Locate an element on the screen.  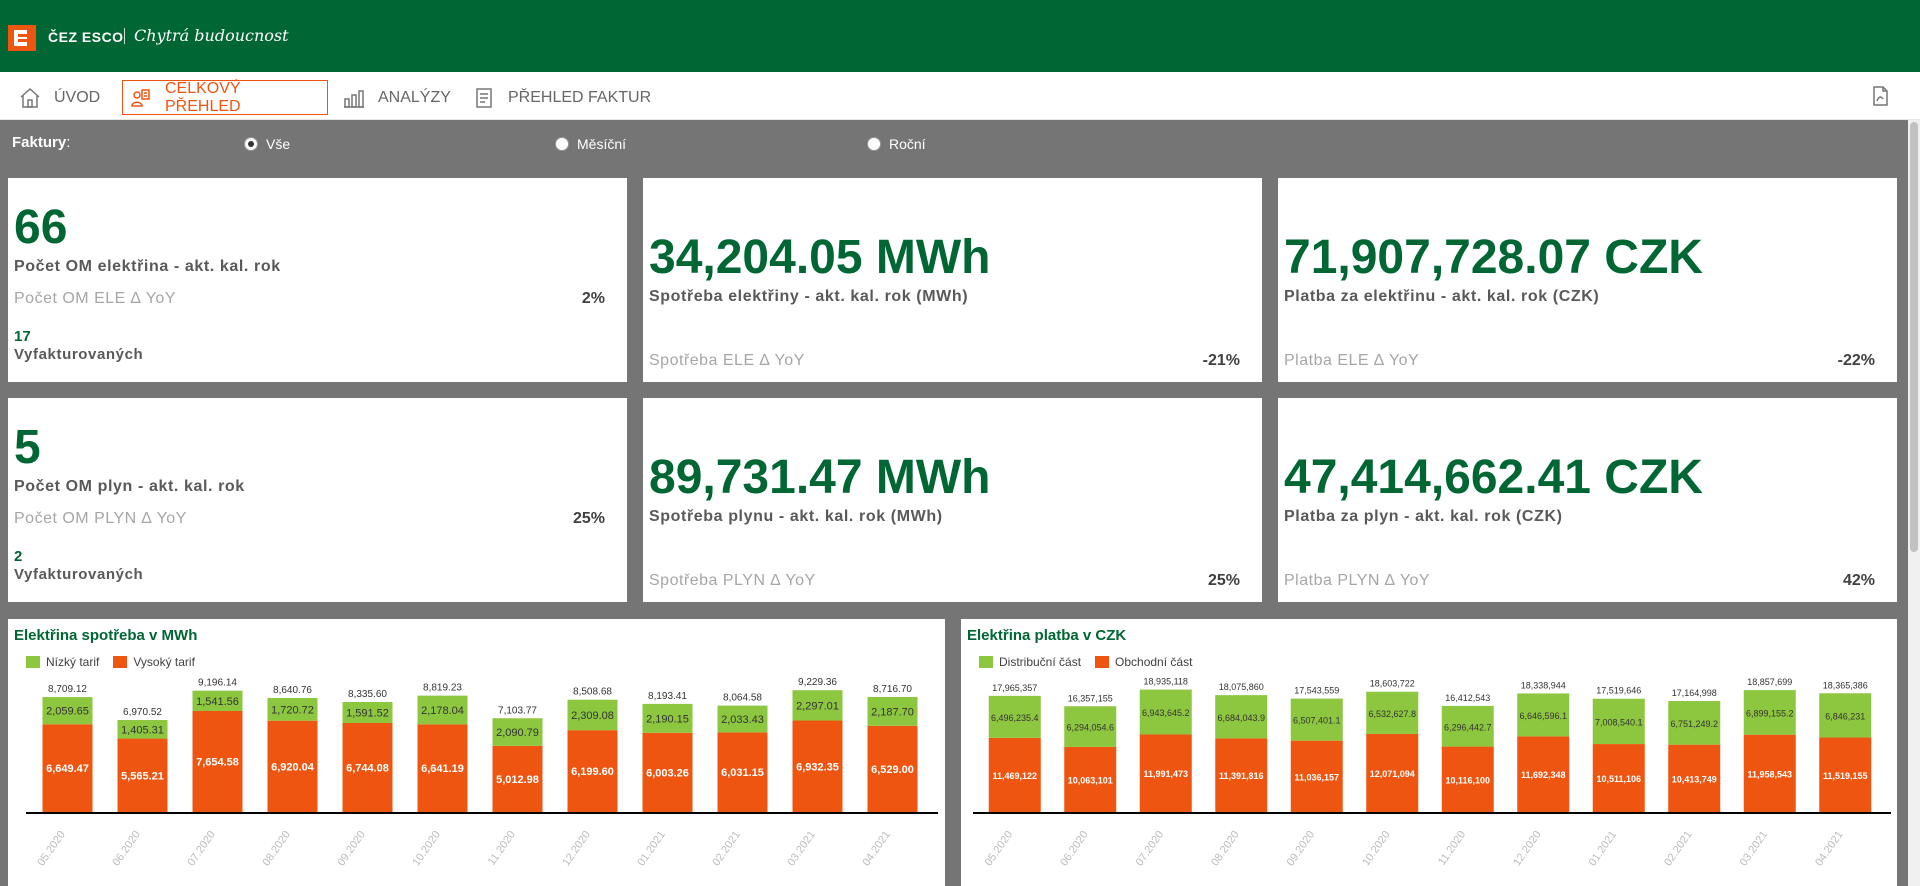
data-label-total: 18,603,722 is located at coordinates (1392, 684).